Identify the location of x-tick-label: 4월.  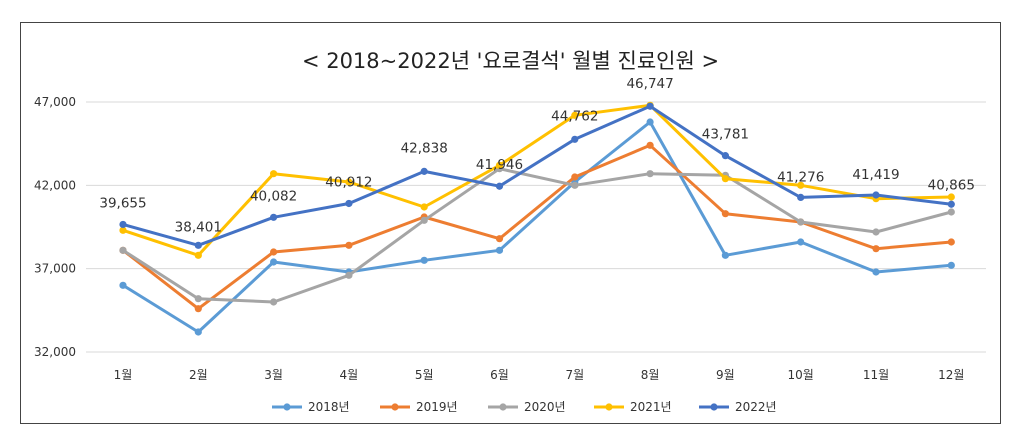
(349, 375).